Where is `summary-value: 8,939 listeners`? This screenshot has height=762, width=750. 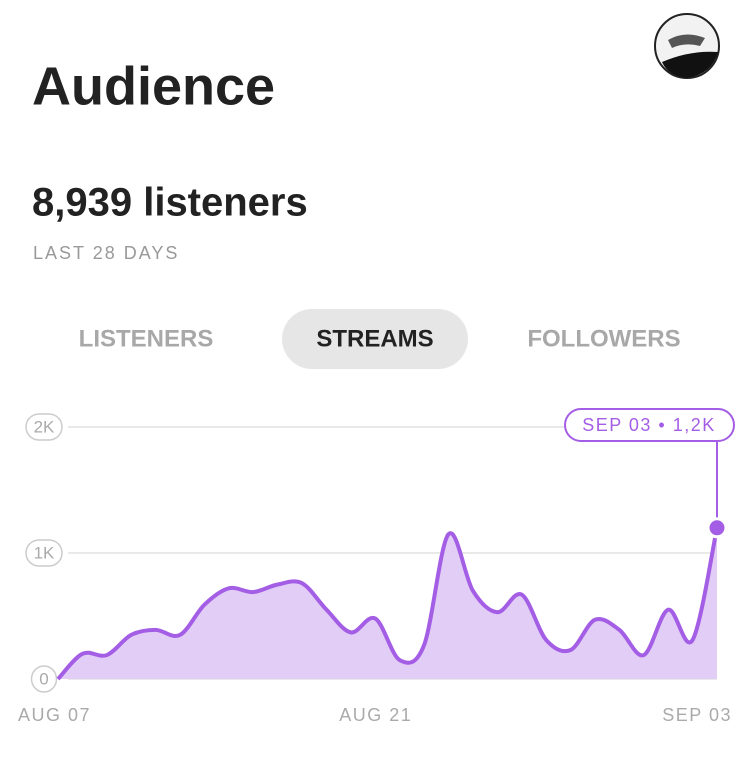 summary-value: 8,939 listeners is located at coordinates (170, 203).